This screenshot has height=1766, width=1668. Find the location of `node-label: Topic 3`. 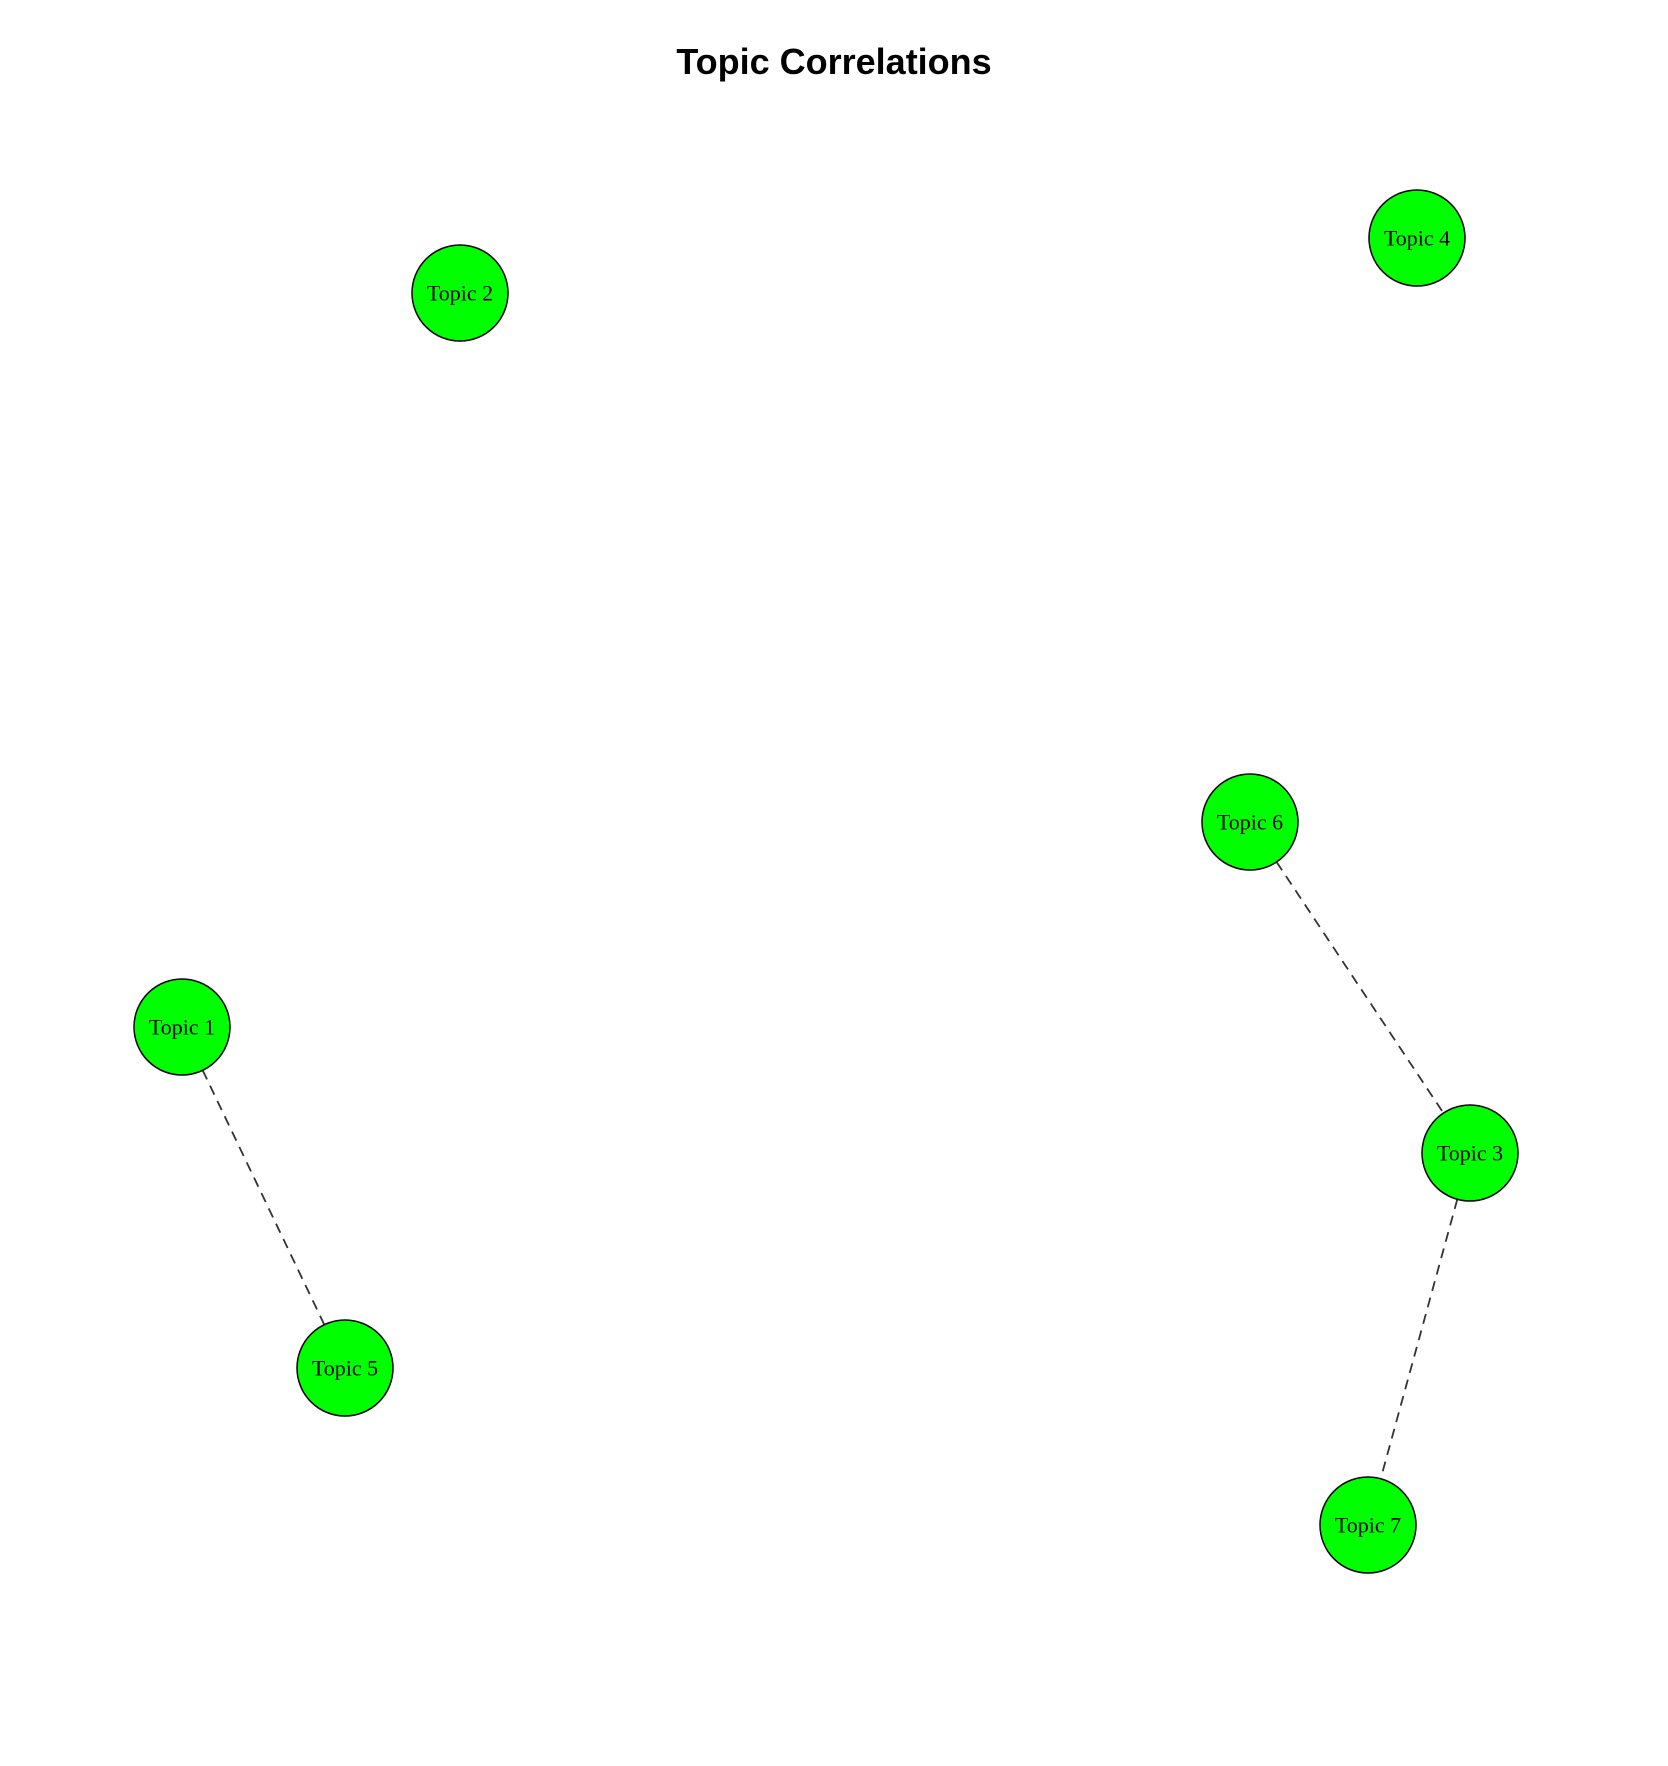

node-label: Topic 3 is located at coordinates (1470, 1153).